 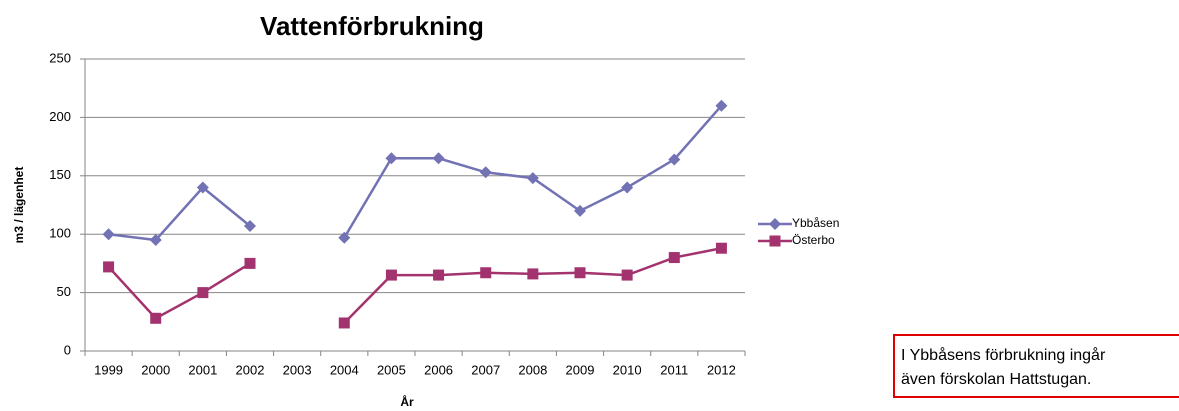 What do you see at coordinates (60, 57) in the screenshot?
I see `y-tick-label: 250` at bounding box center [60, 57].